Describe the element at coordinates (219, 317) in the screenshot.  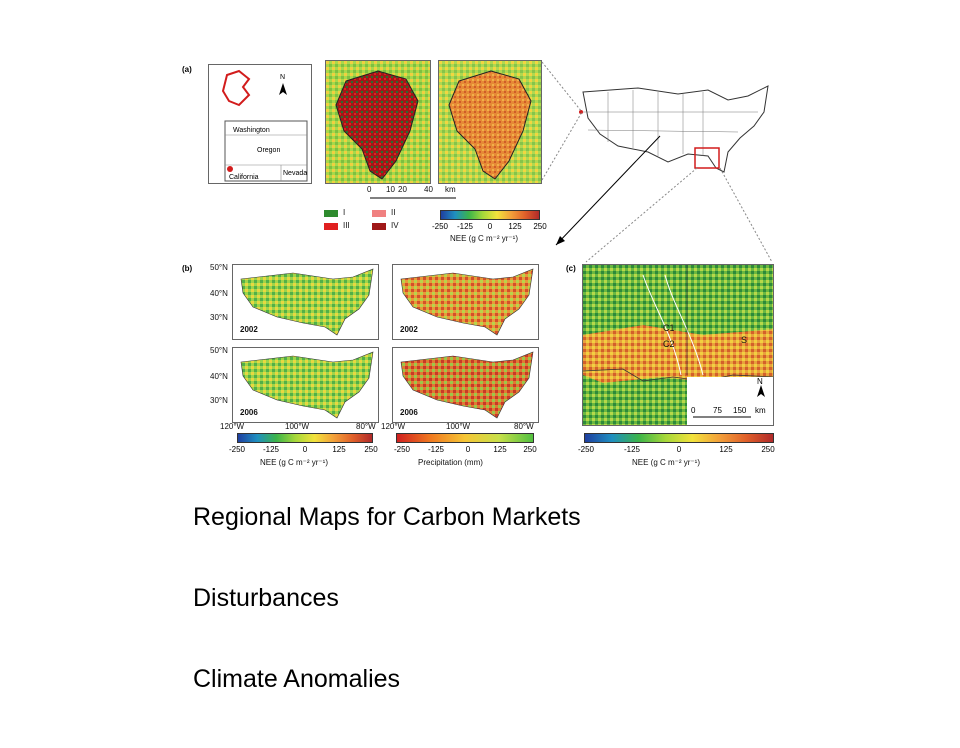
I see `lat-30-top: 30°N` at that location.